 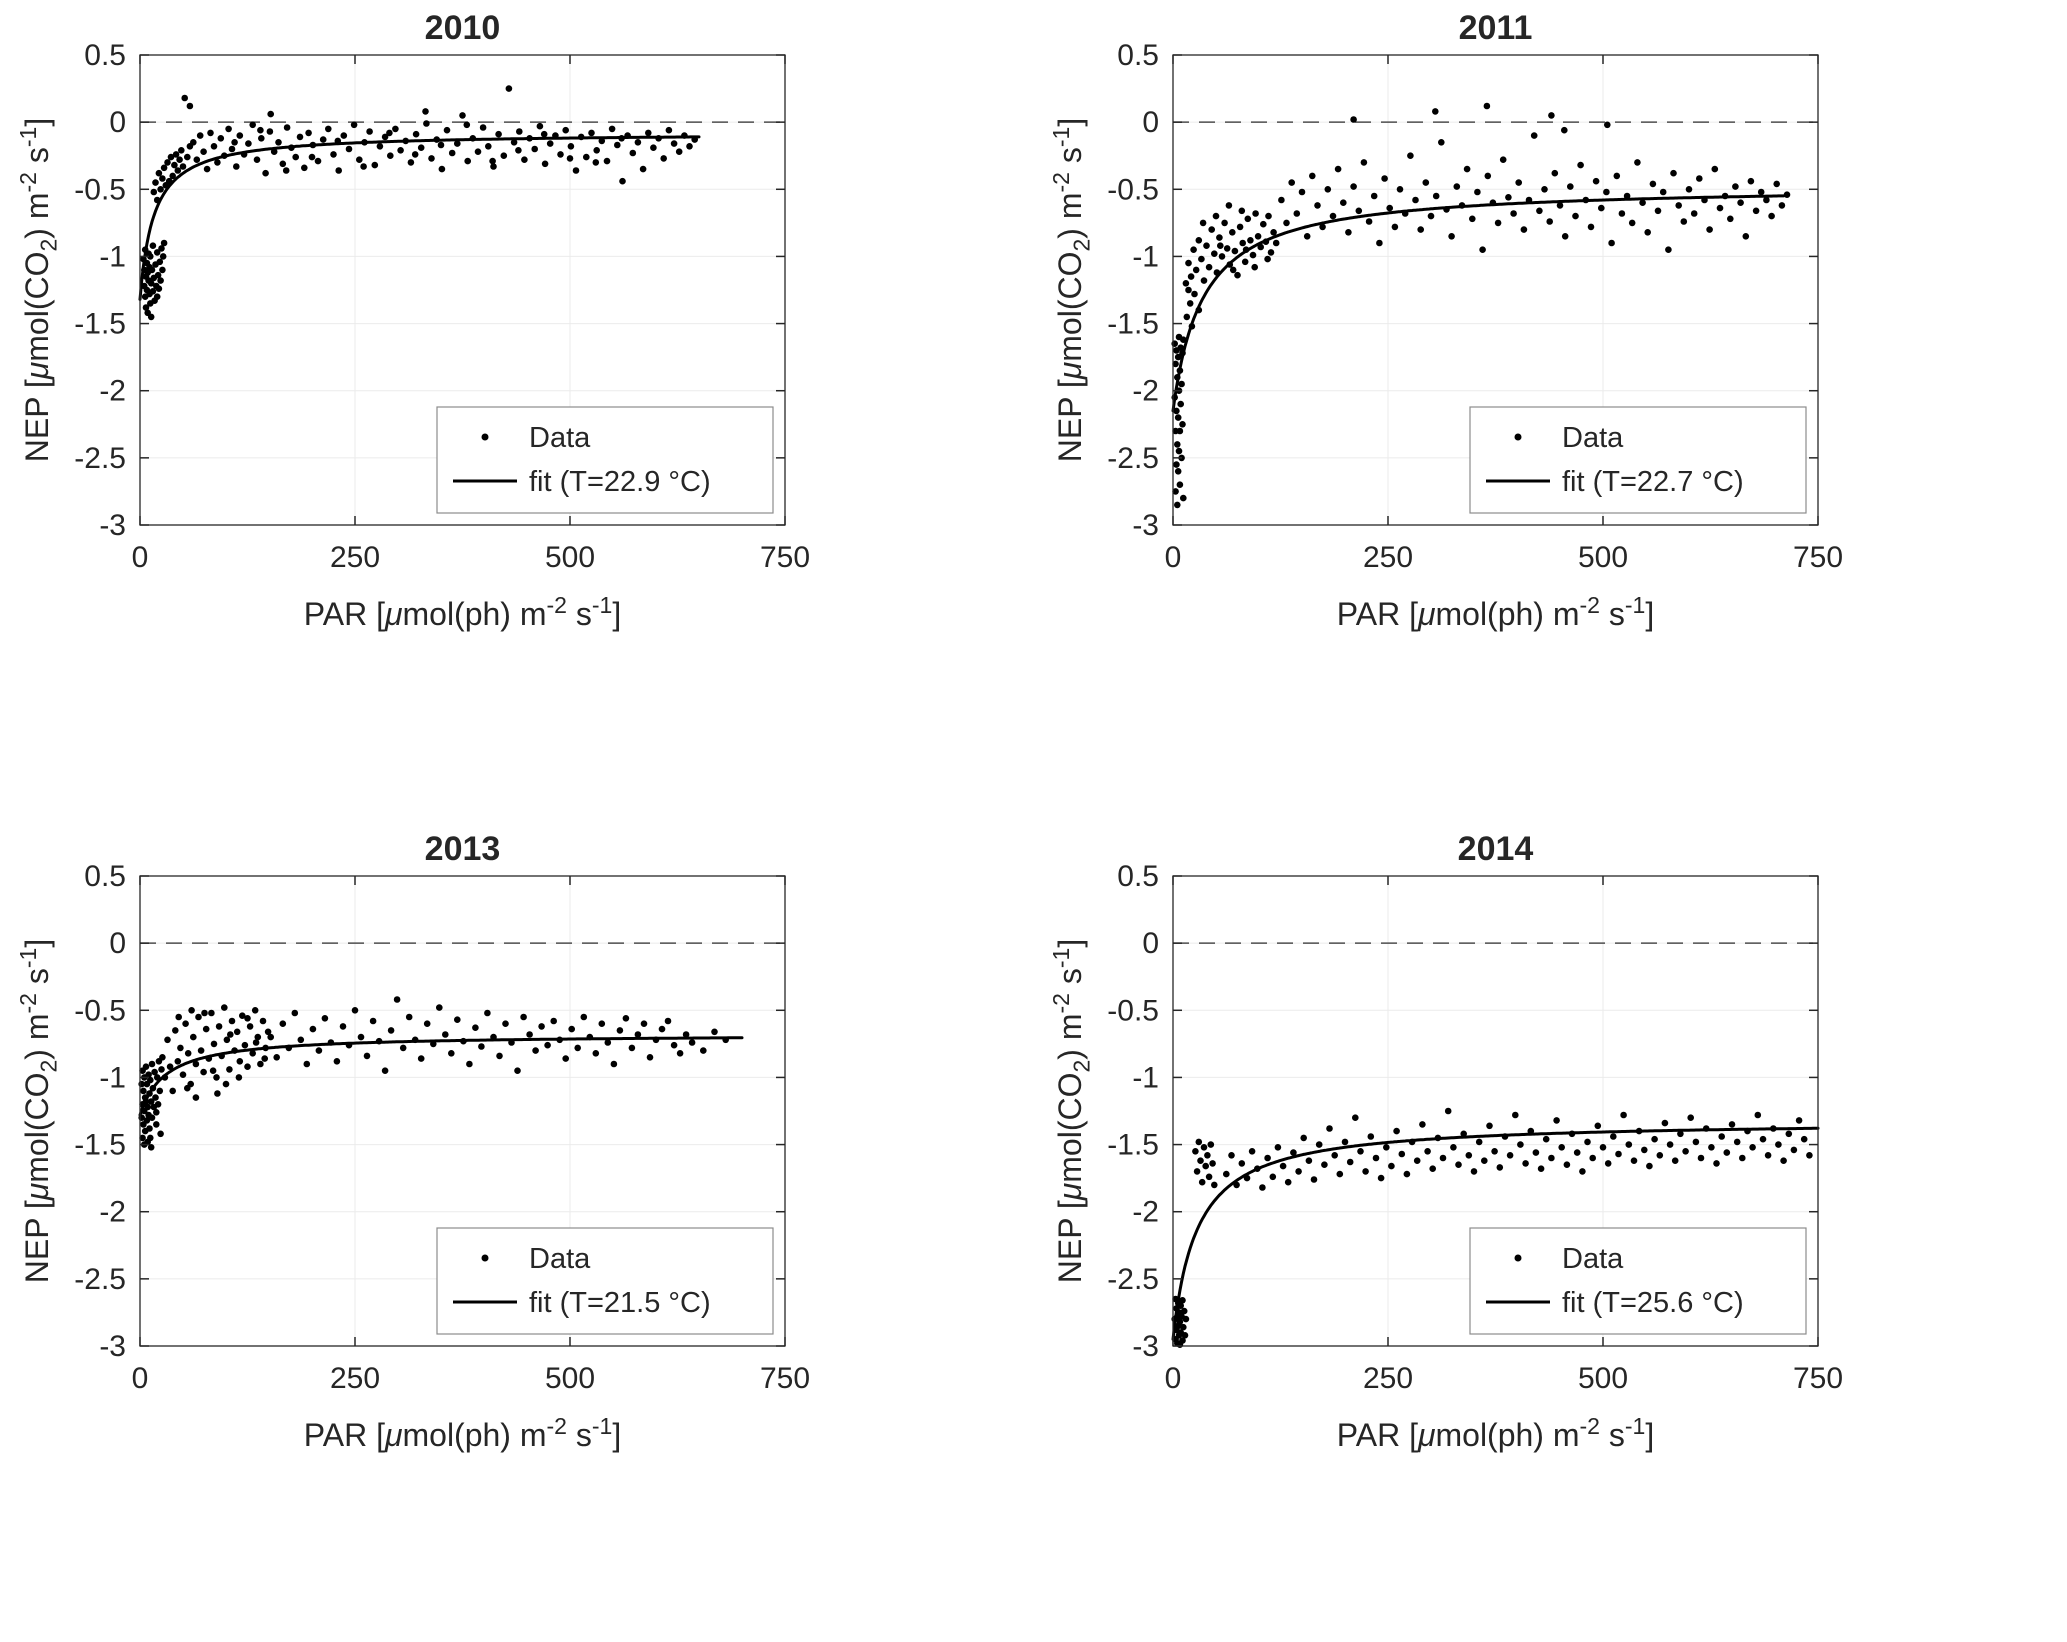 I want to click on y-tick-label: -1.5, so click(x=100, y=324).